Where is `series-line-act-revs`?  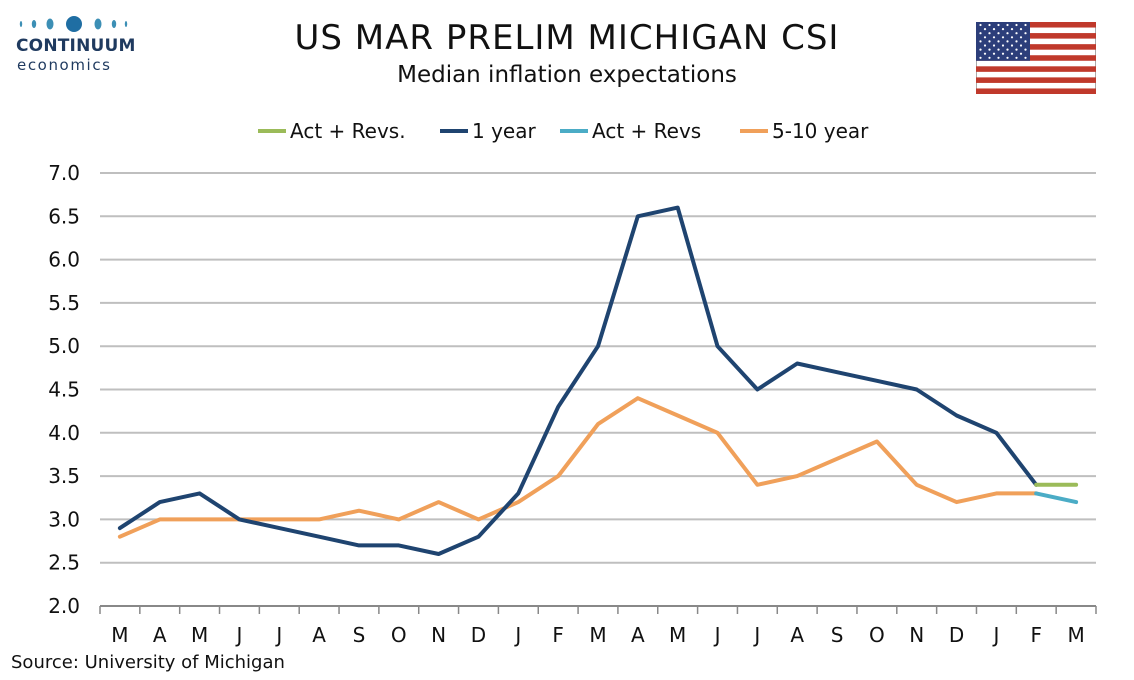
series-line-act-revs is located at coordinates (1056, 498).